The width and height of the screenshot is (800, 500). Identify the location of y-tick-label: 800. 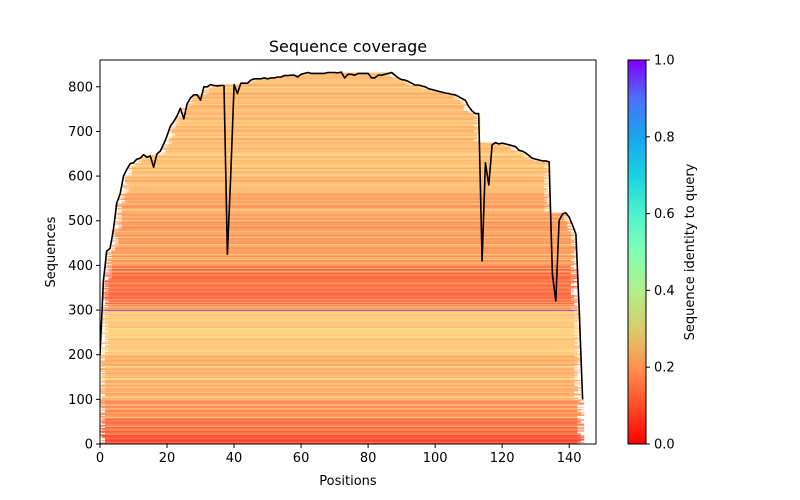
(80, 87).